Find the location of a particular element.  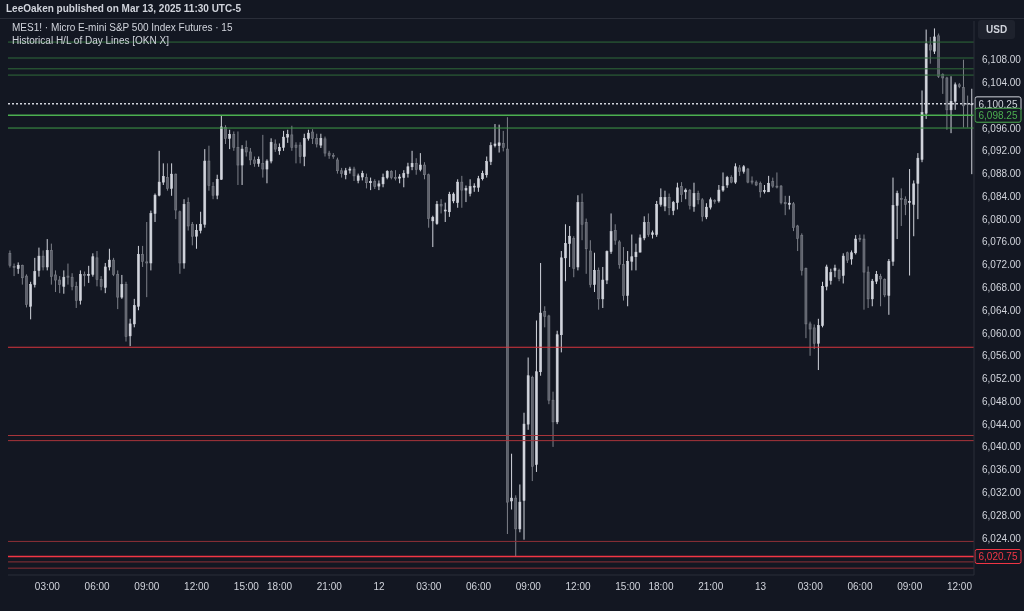

y-tick-label: 6,076.00 is located at coordinates (1002, 242).